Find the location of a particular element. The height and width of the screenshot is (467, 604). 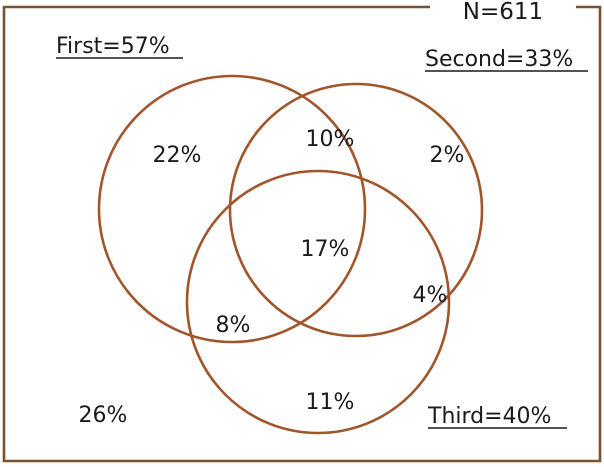

region-second-third: 4% is located at coordinates (430, 295).